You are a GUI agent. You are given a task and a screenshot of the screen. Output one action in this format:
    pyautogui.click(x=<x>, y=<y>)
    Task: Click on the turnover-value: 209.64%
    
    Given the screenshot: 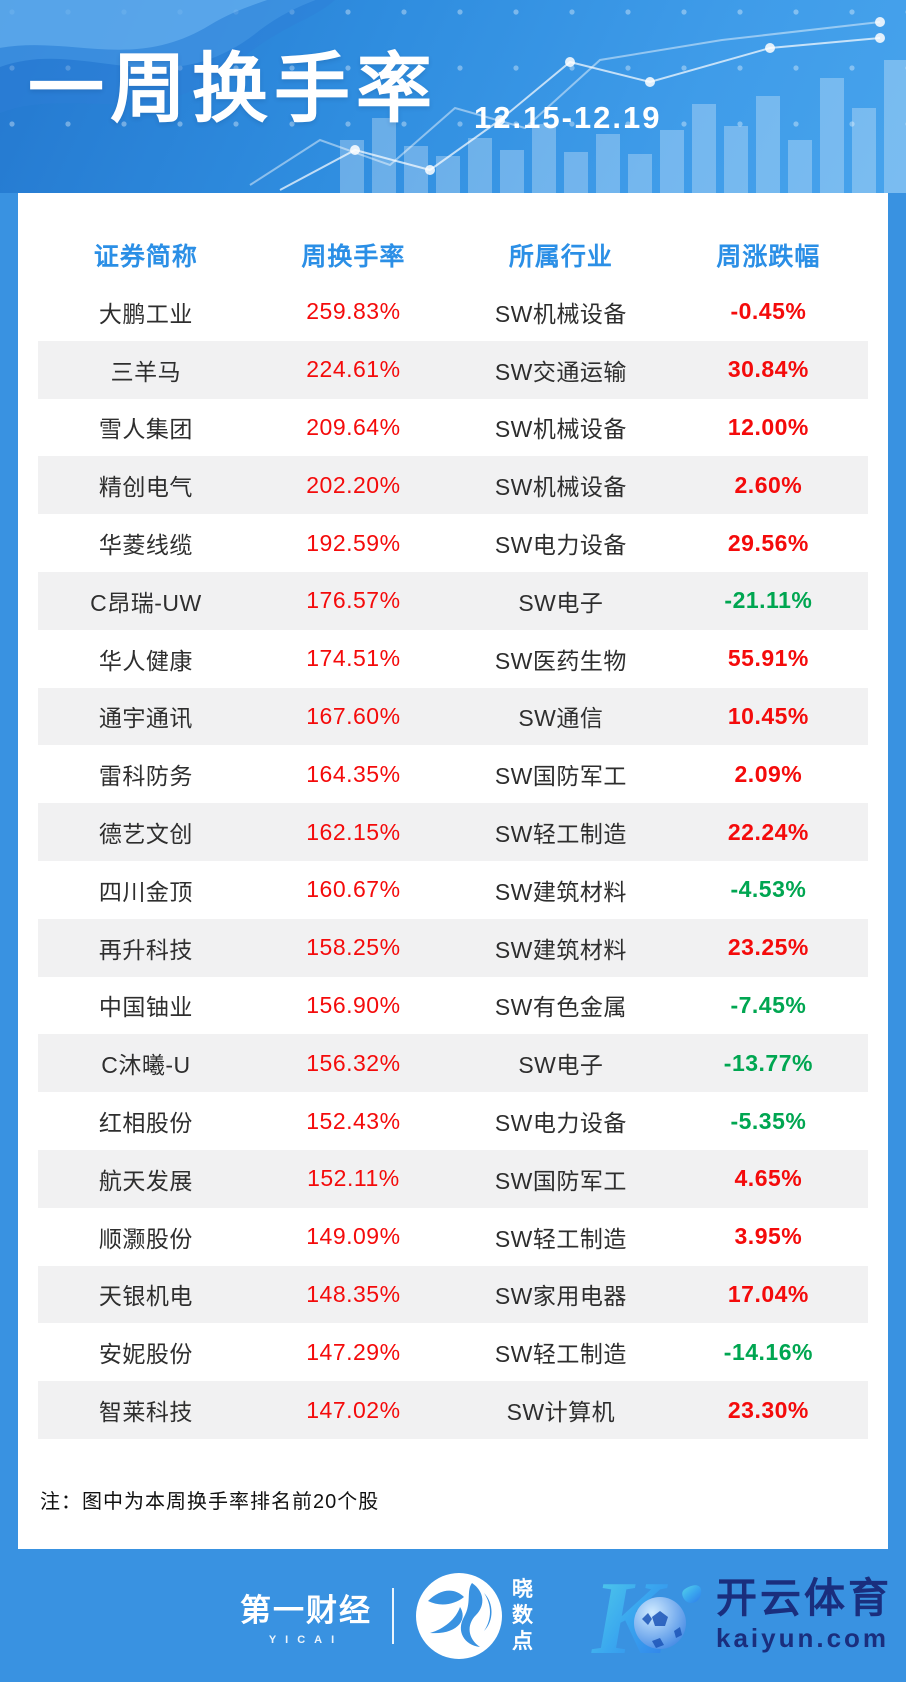 What is the action you would take?
    pyautogui.click(x=353, y=426)
    